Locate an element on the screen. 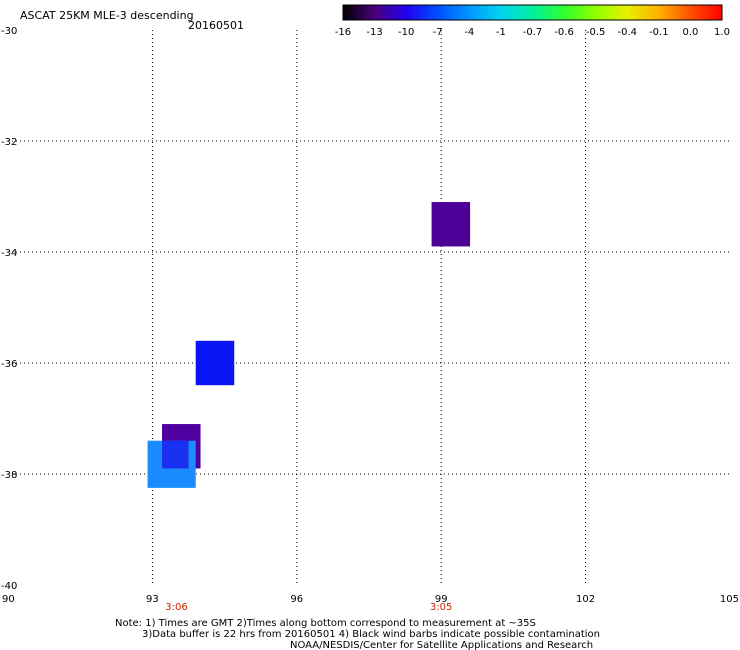 Image resolution: width=740 pixels, height=650 pixels. colorbar-label: -10 is located at coordinates (406, 32).